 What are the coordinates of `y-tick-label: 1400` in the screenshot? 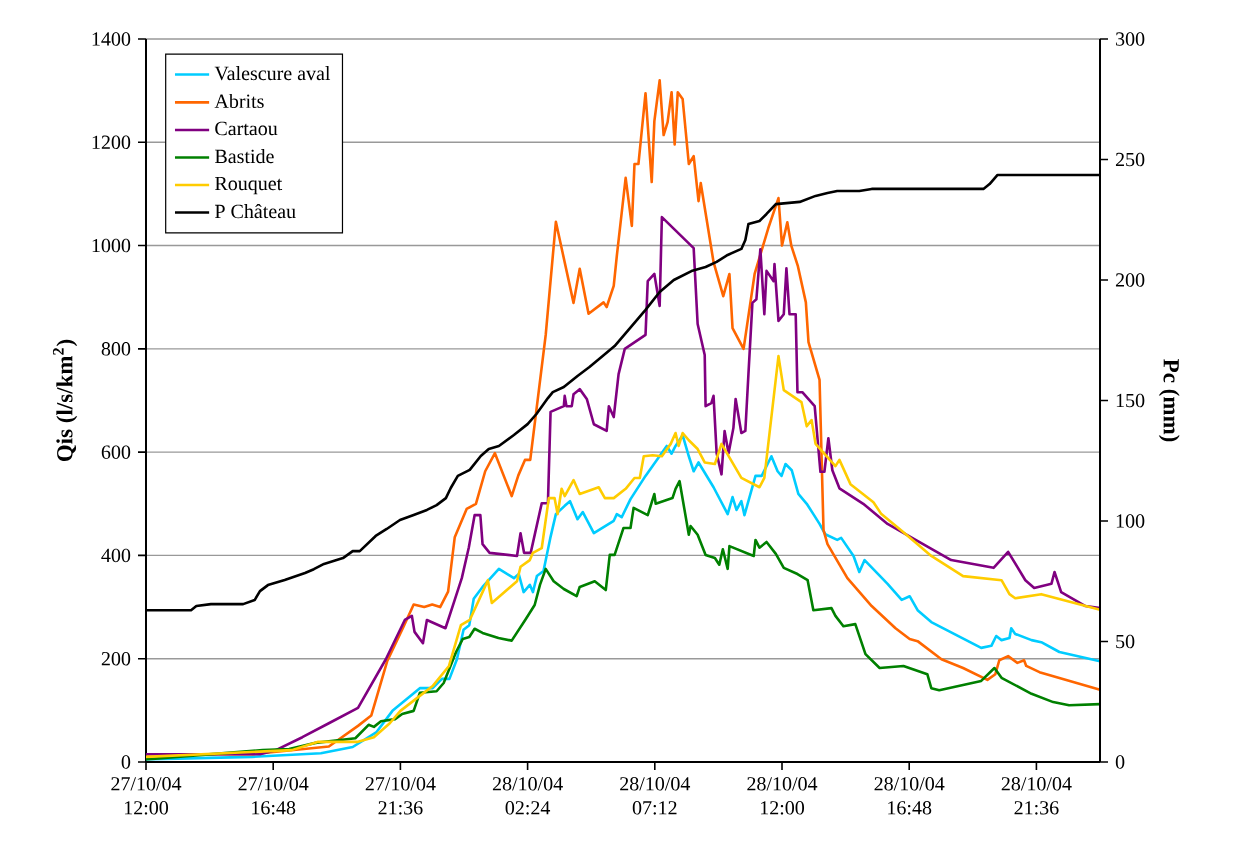 It's located at (111, 39).